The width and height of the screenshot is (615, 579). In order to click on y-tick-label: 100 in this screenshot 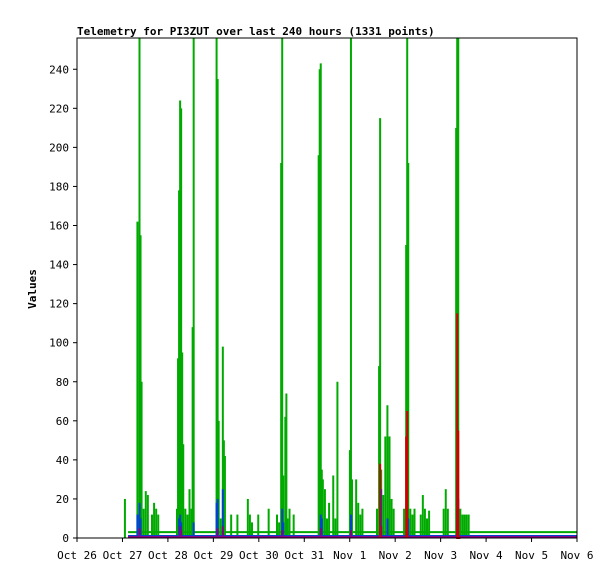, I will do `click(59, 343)`.